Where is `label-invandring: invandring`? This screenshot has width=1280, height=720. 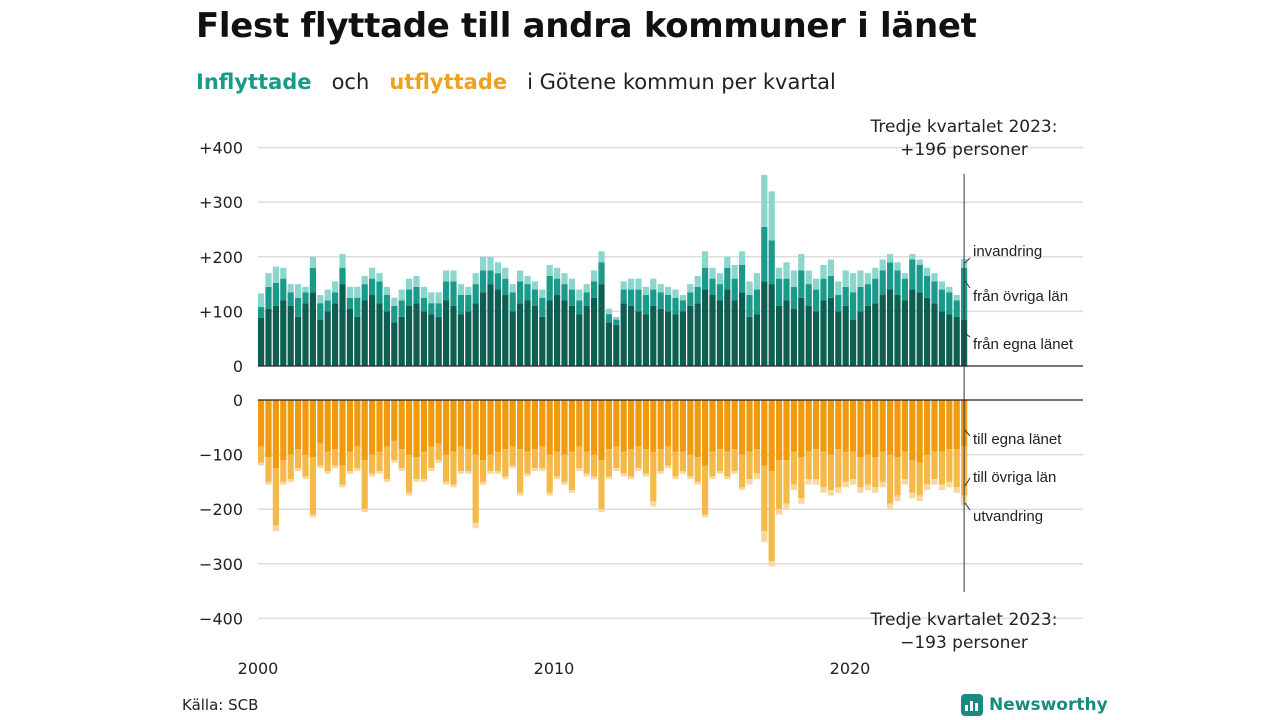
label-invandring: invandring is located at coordinates (1007, 251).